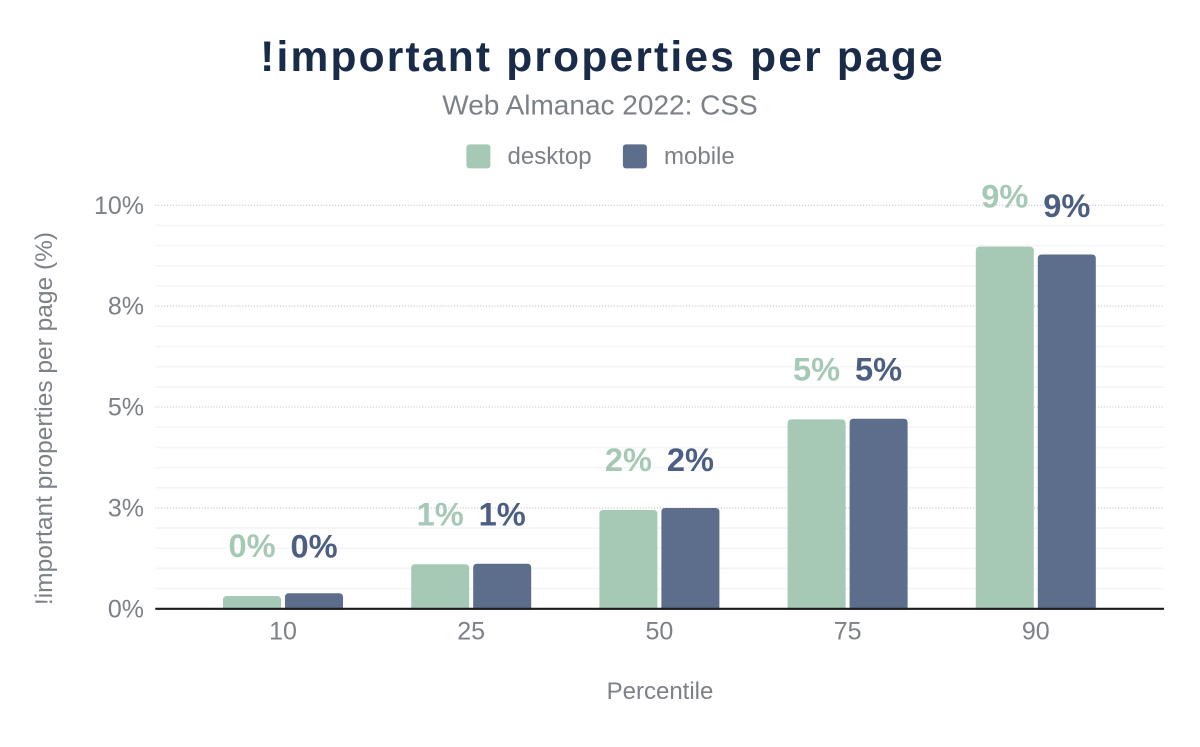  What do you see at coordinates (550, 156) in the screenshot?
I see `svg-text: desktop` at bounding box center [550, 156].